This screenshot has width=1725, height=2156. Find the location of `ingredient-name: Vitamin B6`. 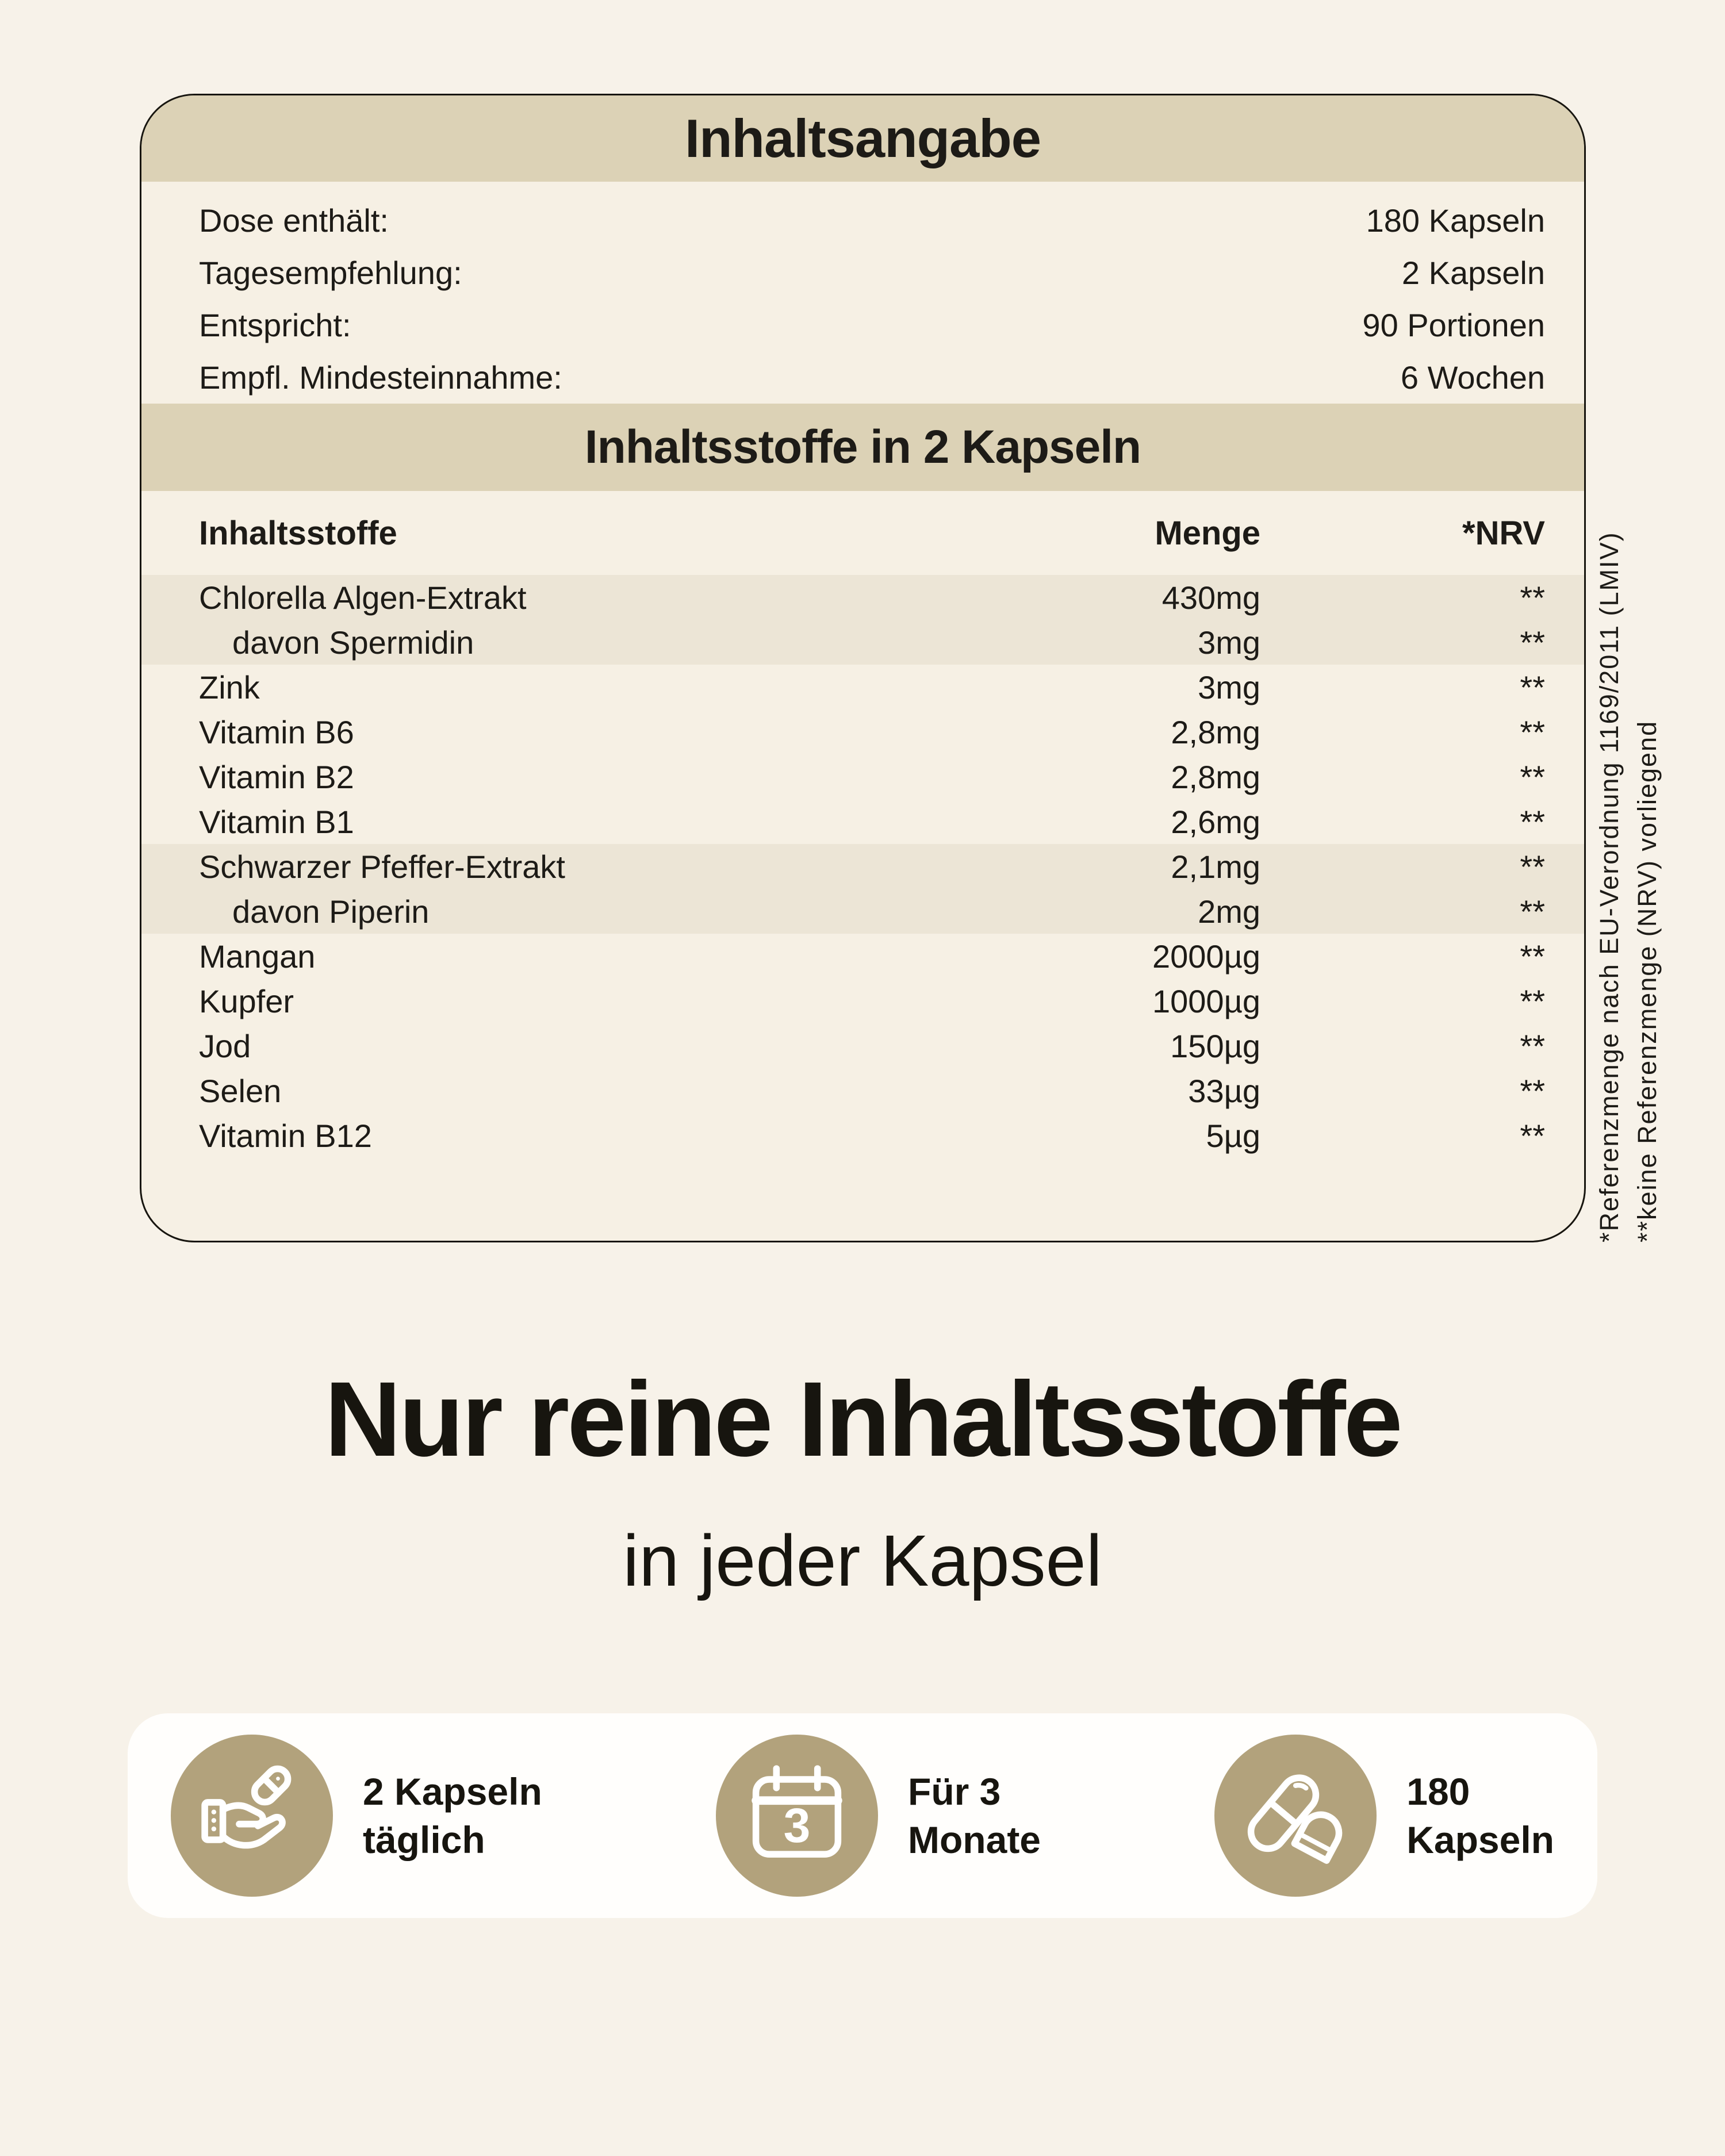

ingredient-name: Vitamin B6 is located at coordinates (276, 731).